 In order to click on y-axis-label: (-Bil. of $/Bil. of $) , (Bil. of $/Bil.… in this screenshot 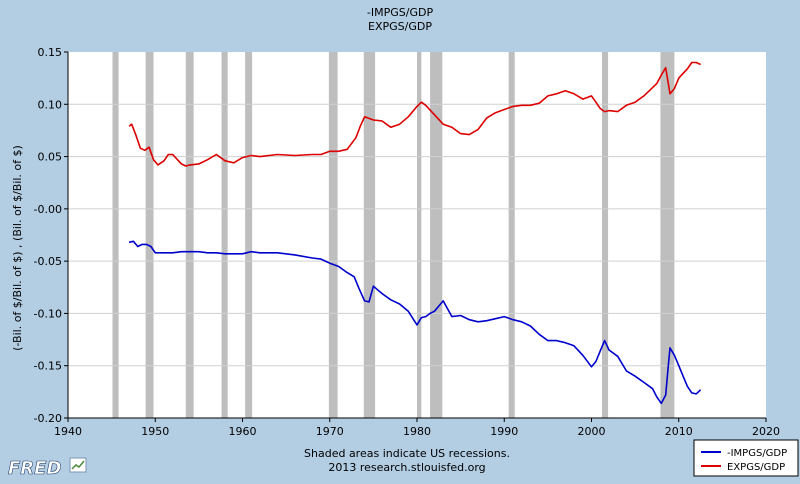, I will do `click(17, 248)`.